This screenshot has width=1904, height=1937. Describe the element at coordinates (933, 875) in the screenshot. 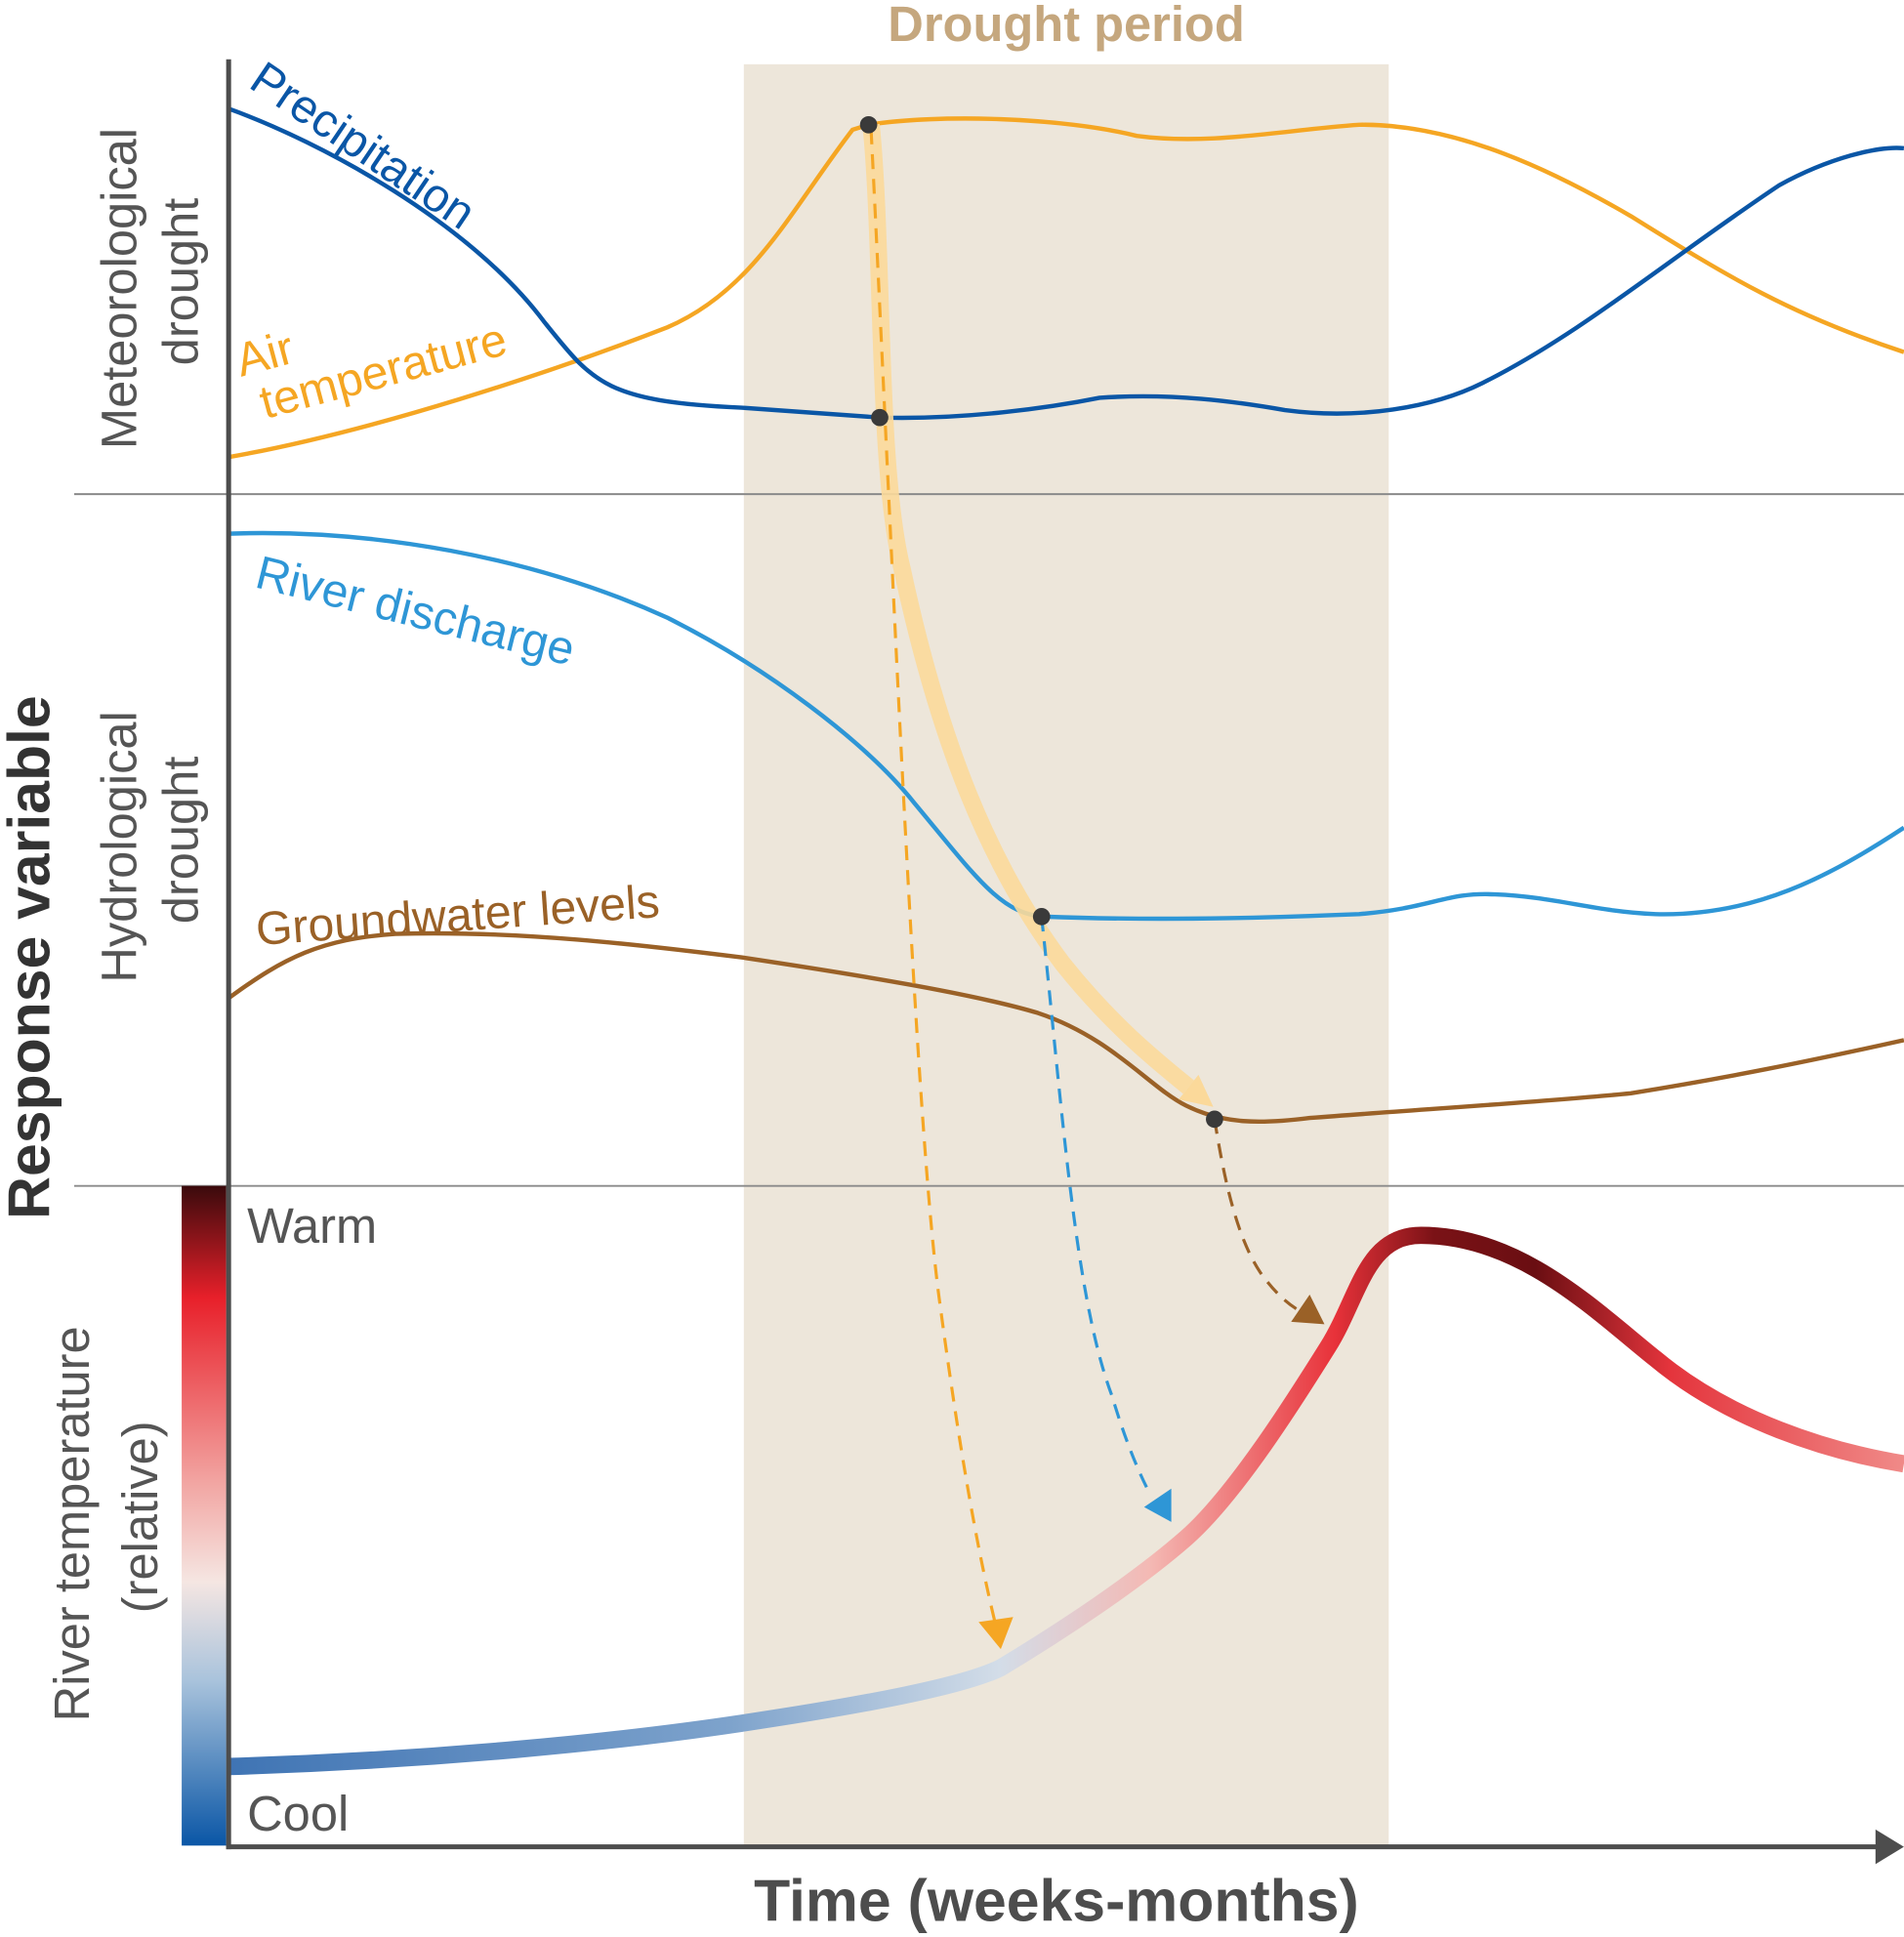

I see `air-temp-dashed-arrow` at that location.